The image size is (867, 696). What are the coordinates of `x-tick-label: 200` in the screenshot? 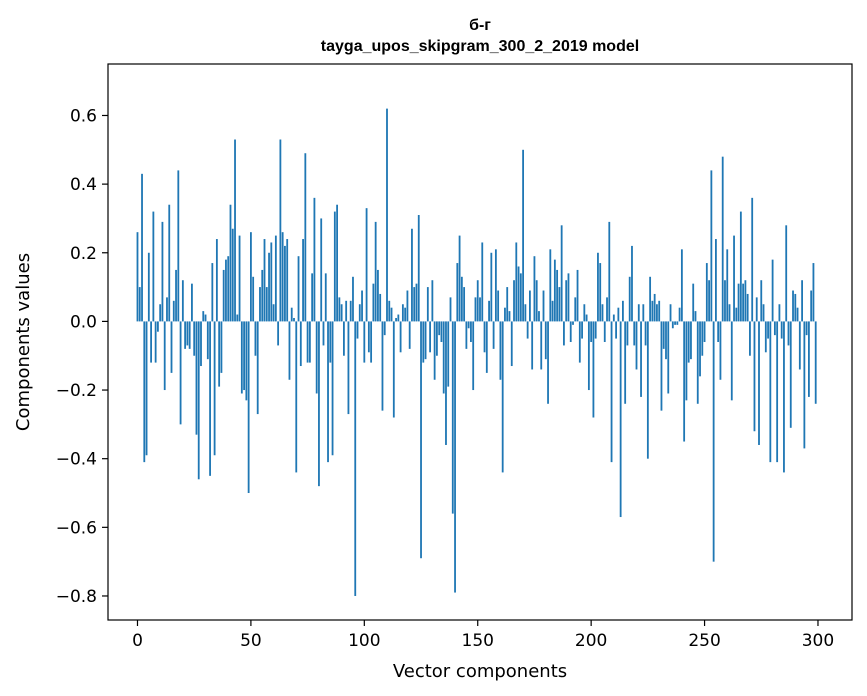 It's located at (591, 641).